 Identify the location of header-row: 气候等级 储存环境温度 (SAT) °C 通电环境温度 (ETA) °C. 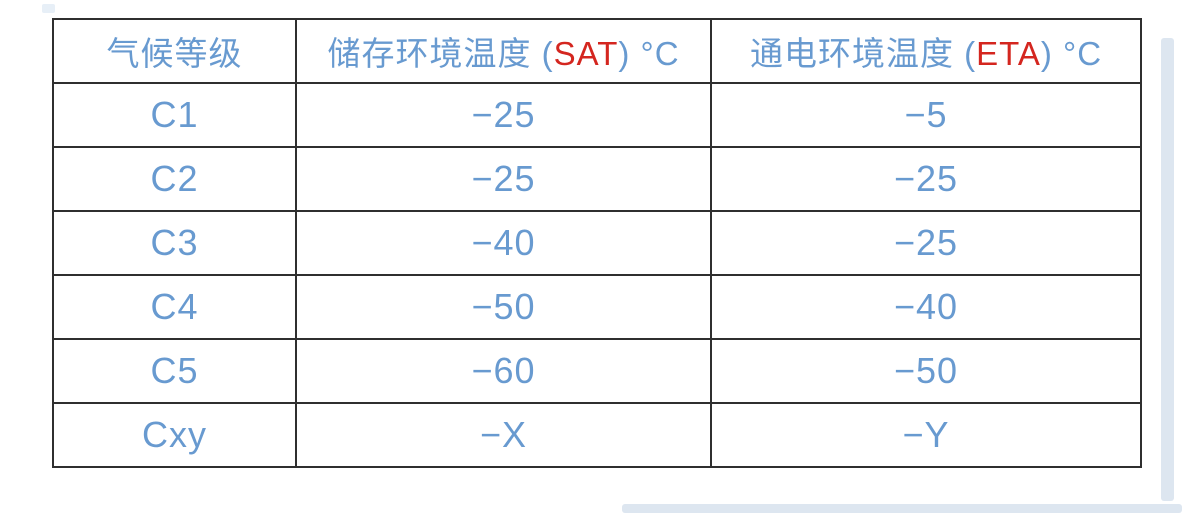
(597, 51).